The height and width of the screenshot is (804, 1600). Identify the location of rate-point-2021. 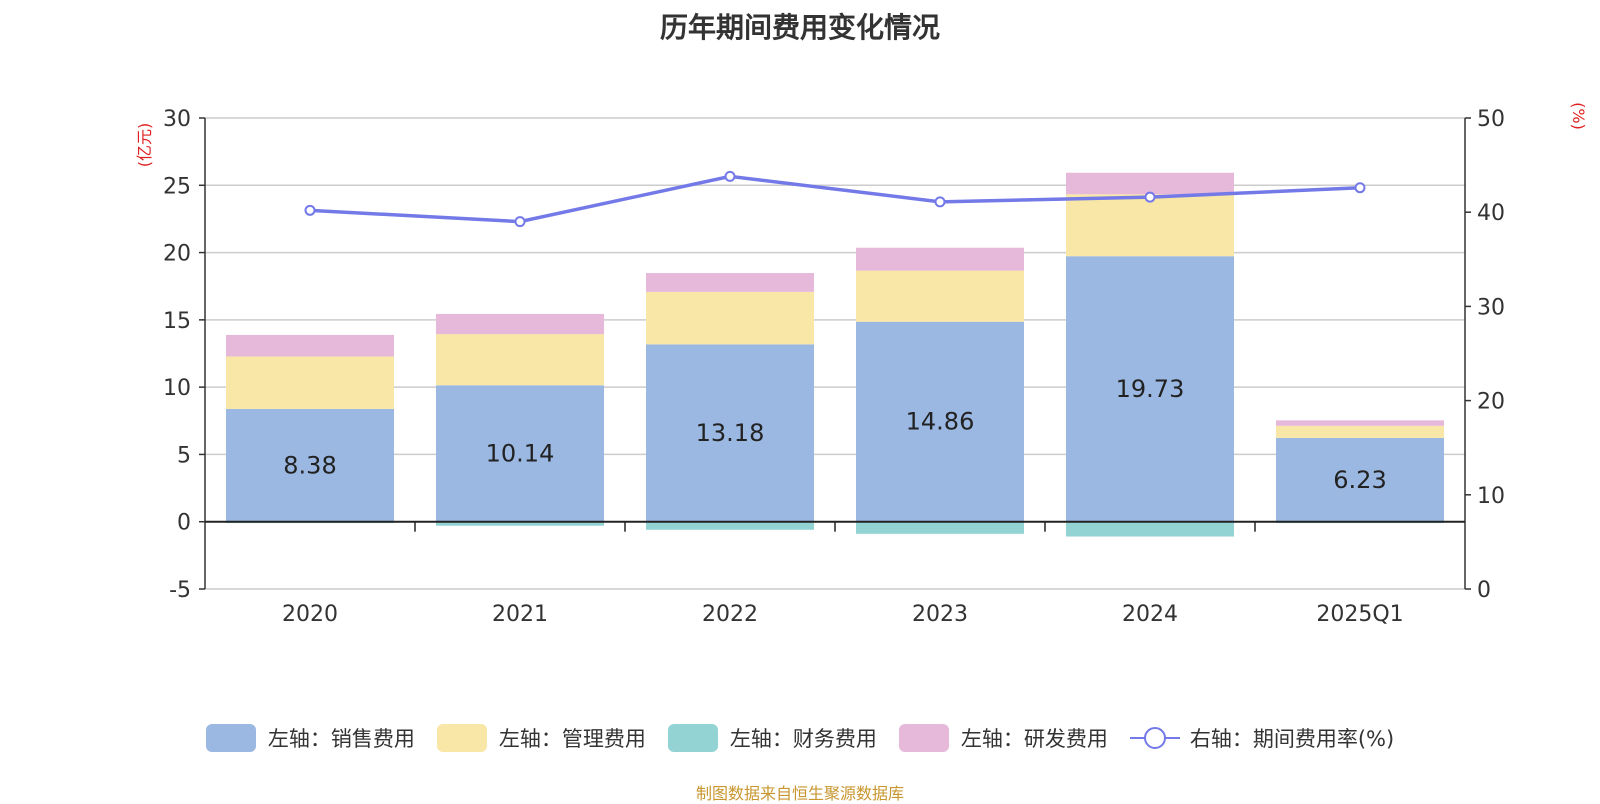
(520, 222).